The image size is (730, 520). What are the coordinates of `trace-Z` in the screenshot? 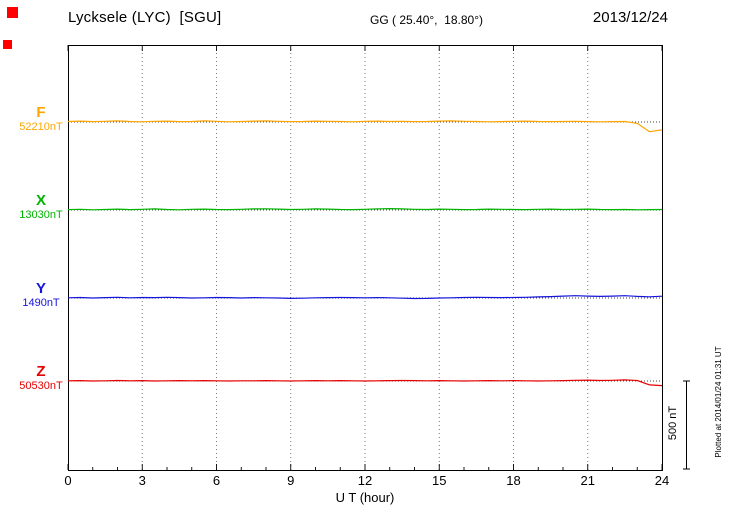 It's located at (365, 383).